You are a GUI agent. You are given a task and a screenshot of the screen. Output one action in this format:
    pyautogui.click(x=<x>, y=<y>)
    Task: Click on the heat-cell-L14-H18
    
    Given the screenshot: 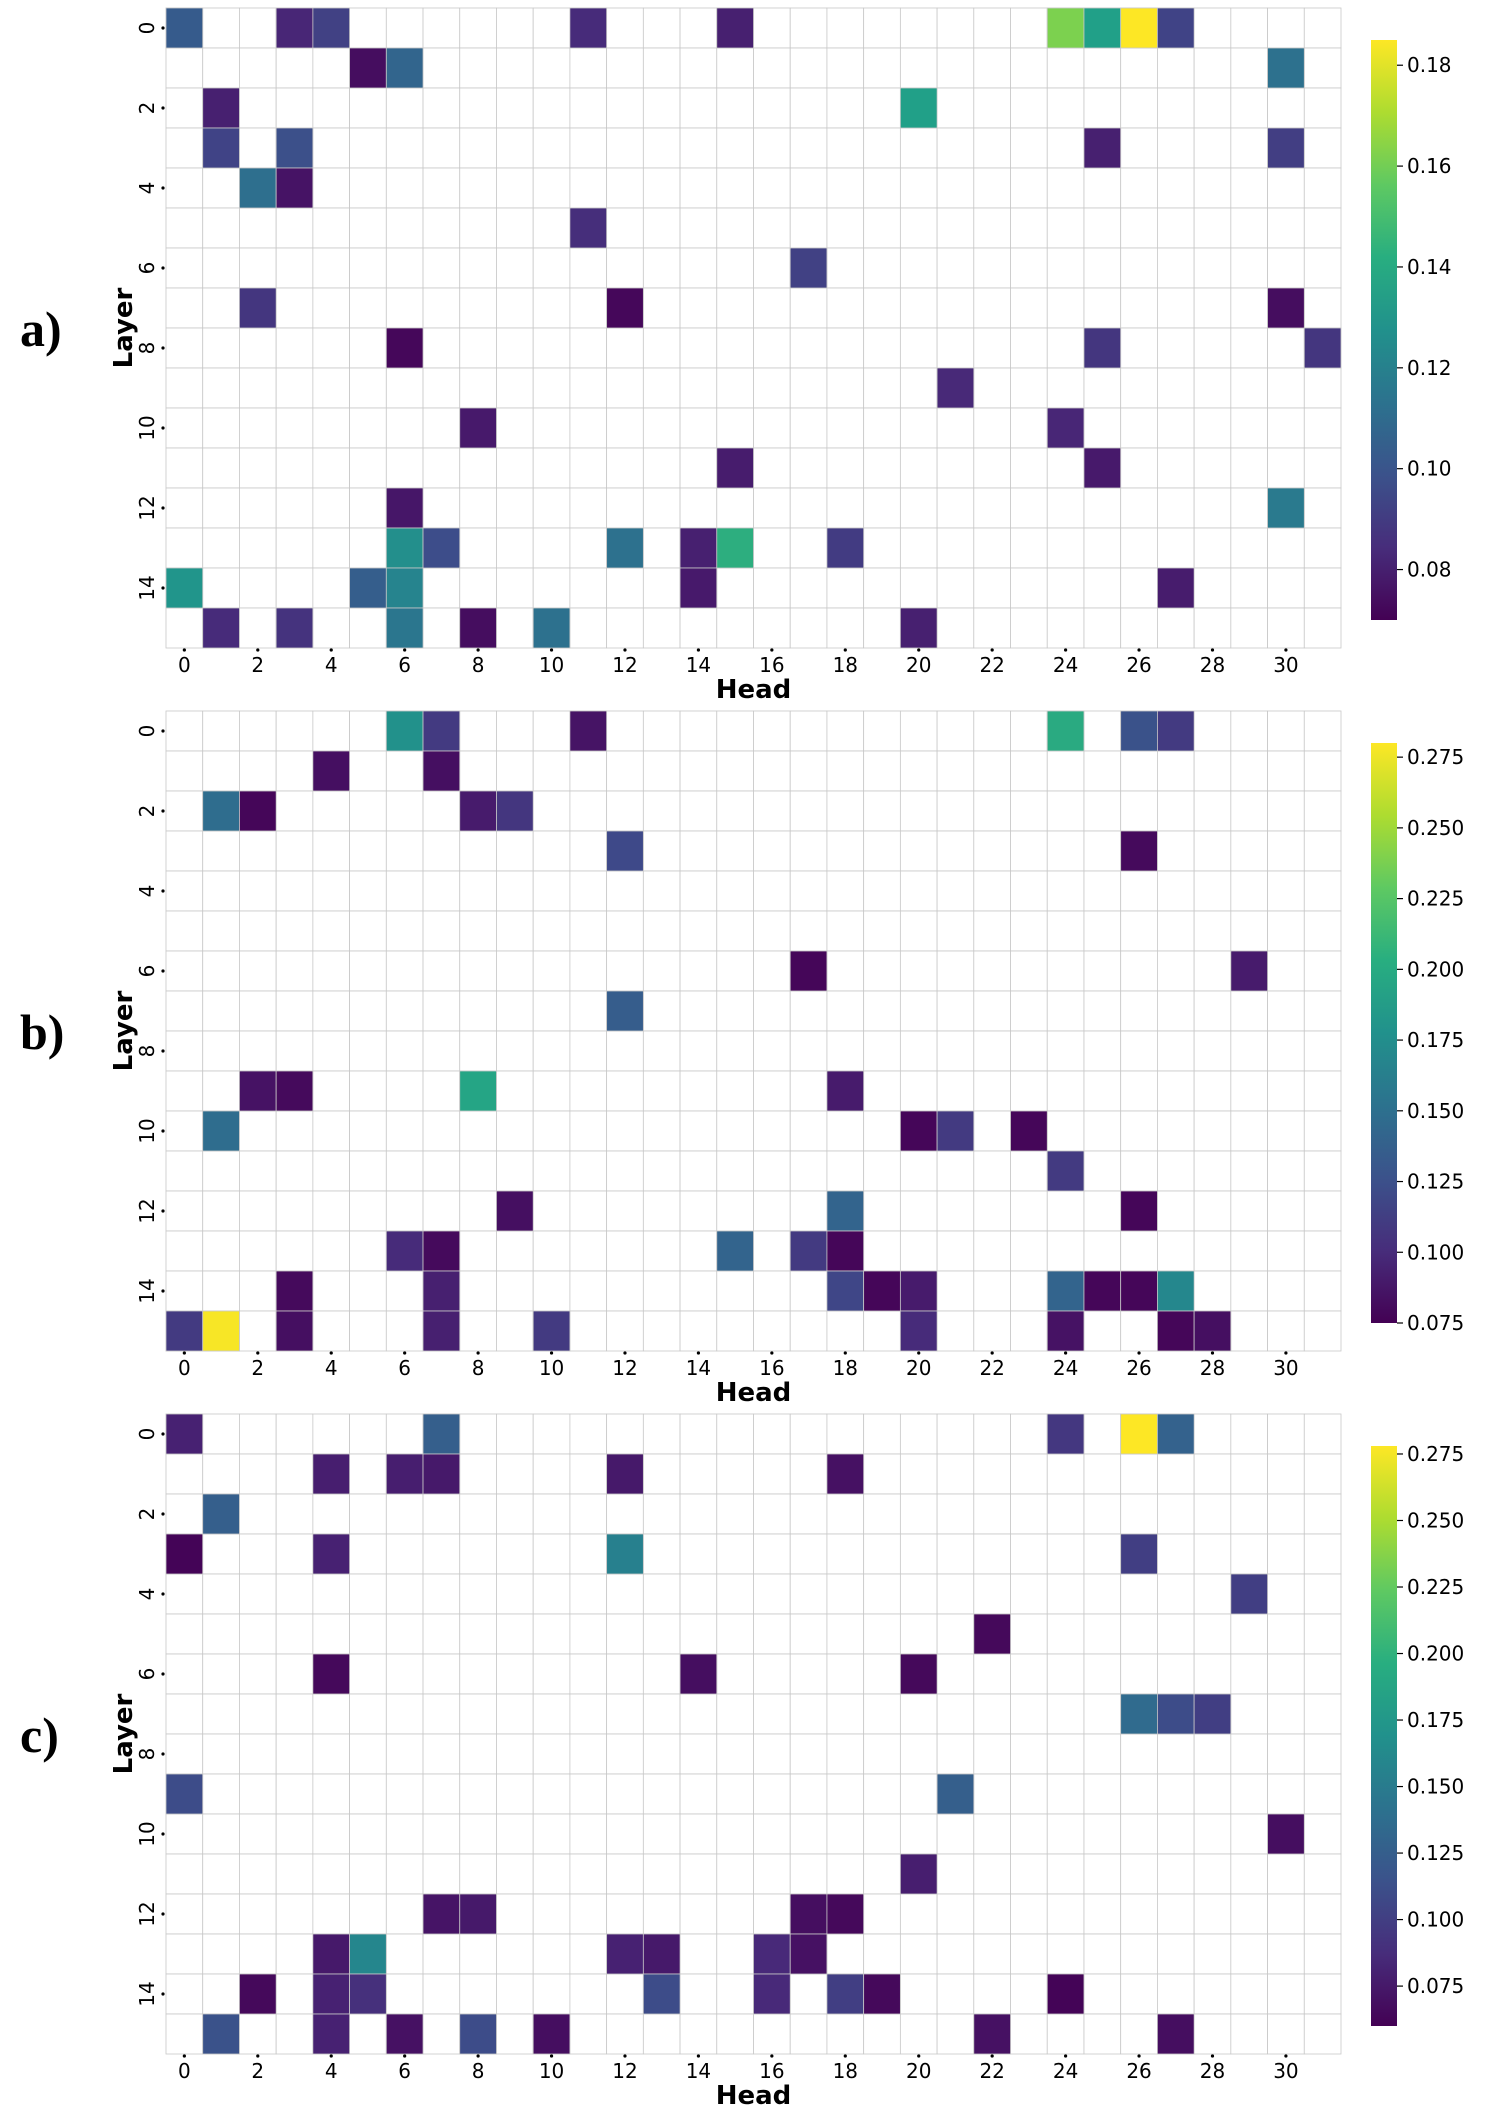 What is the action you would take?
    pyautogui.click(x=845, y=1994)
    